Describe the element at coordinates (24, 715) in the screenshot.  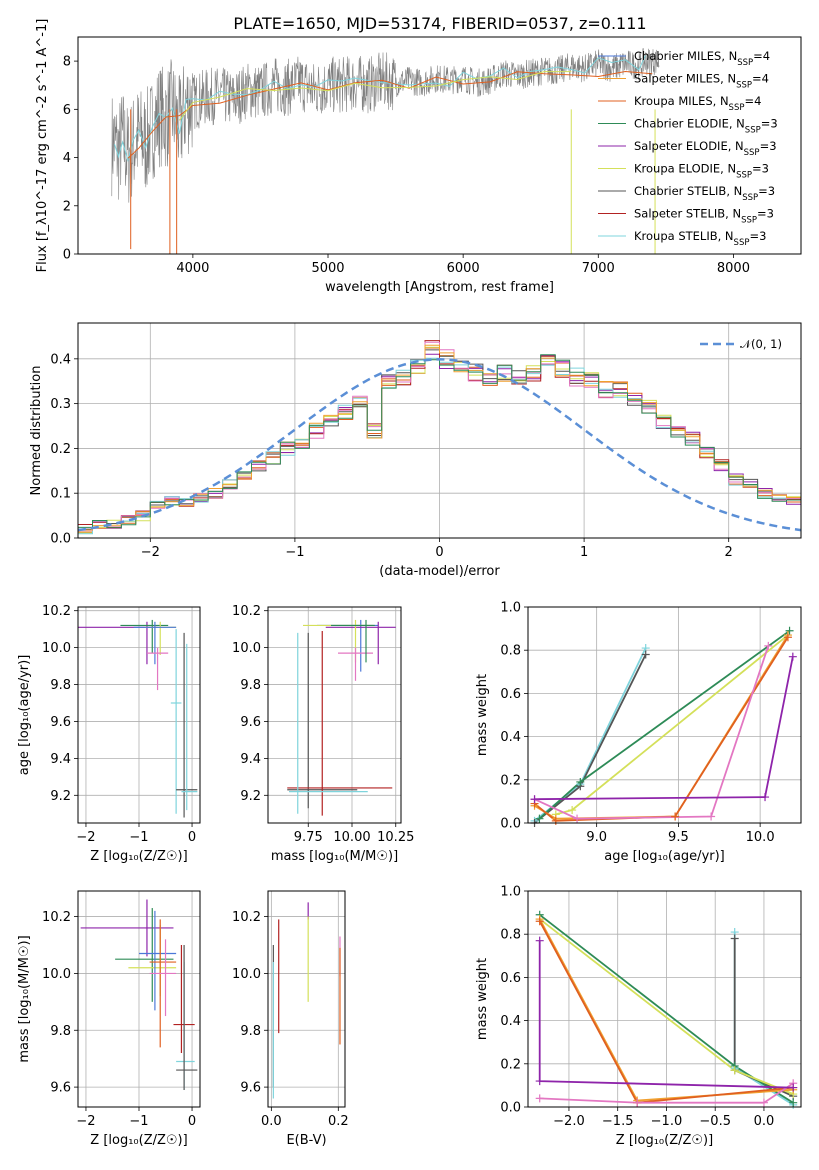
I see `y-axis-label: age [log₁₀(age/yr)]` at that location.